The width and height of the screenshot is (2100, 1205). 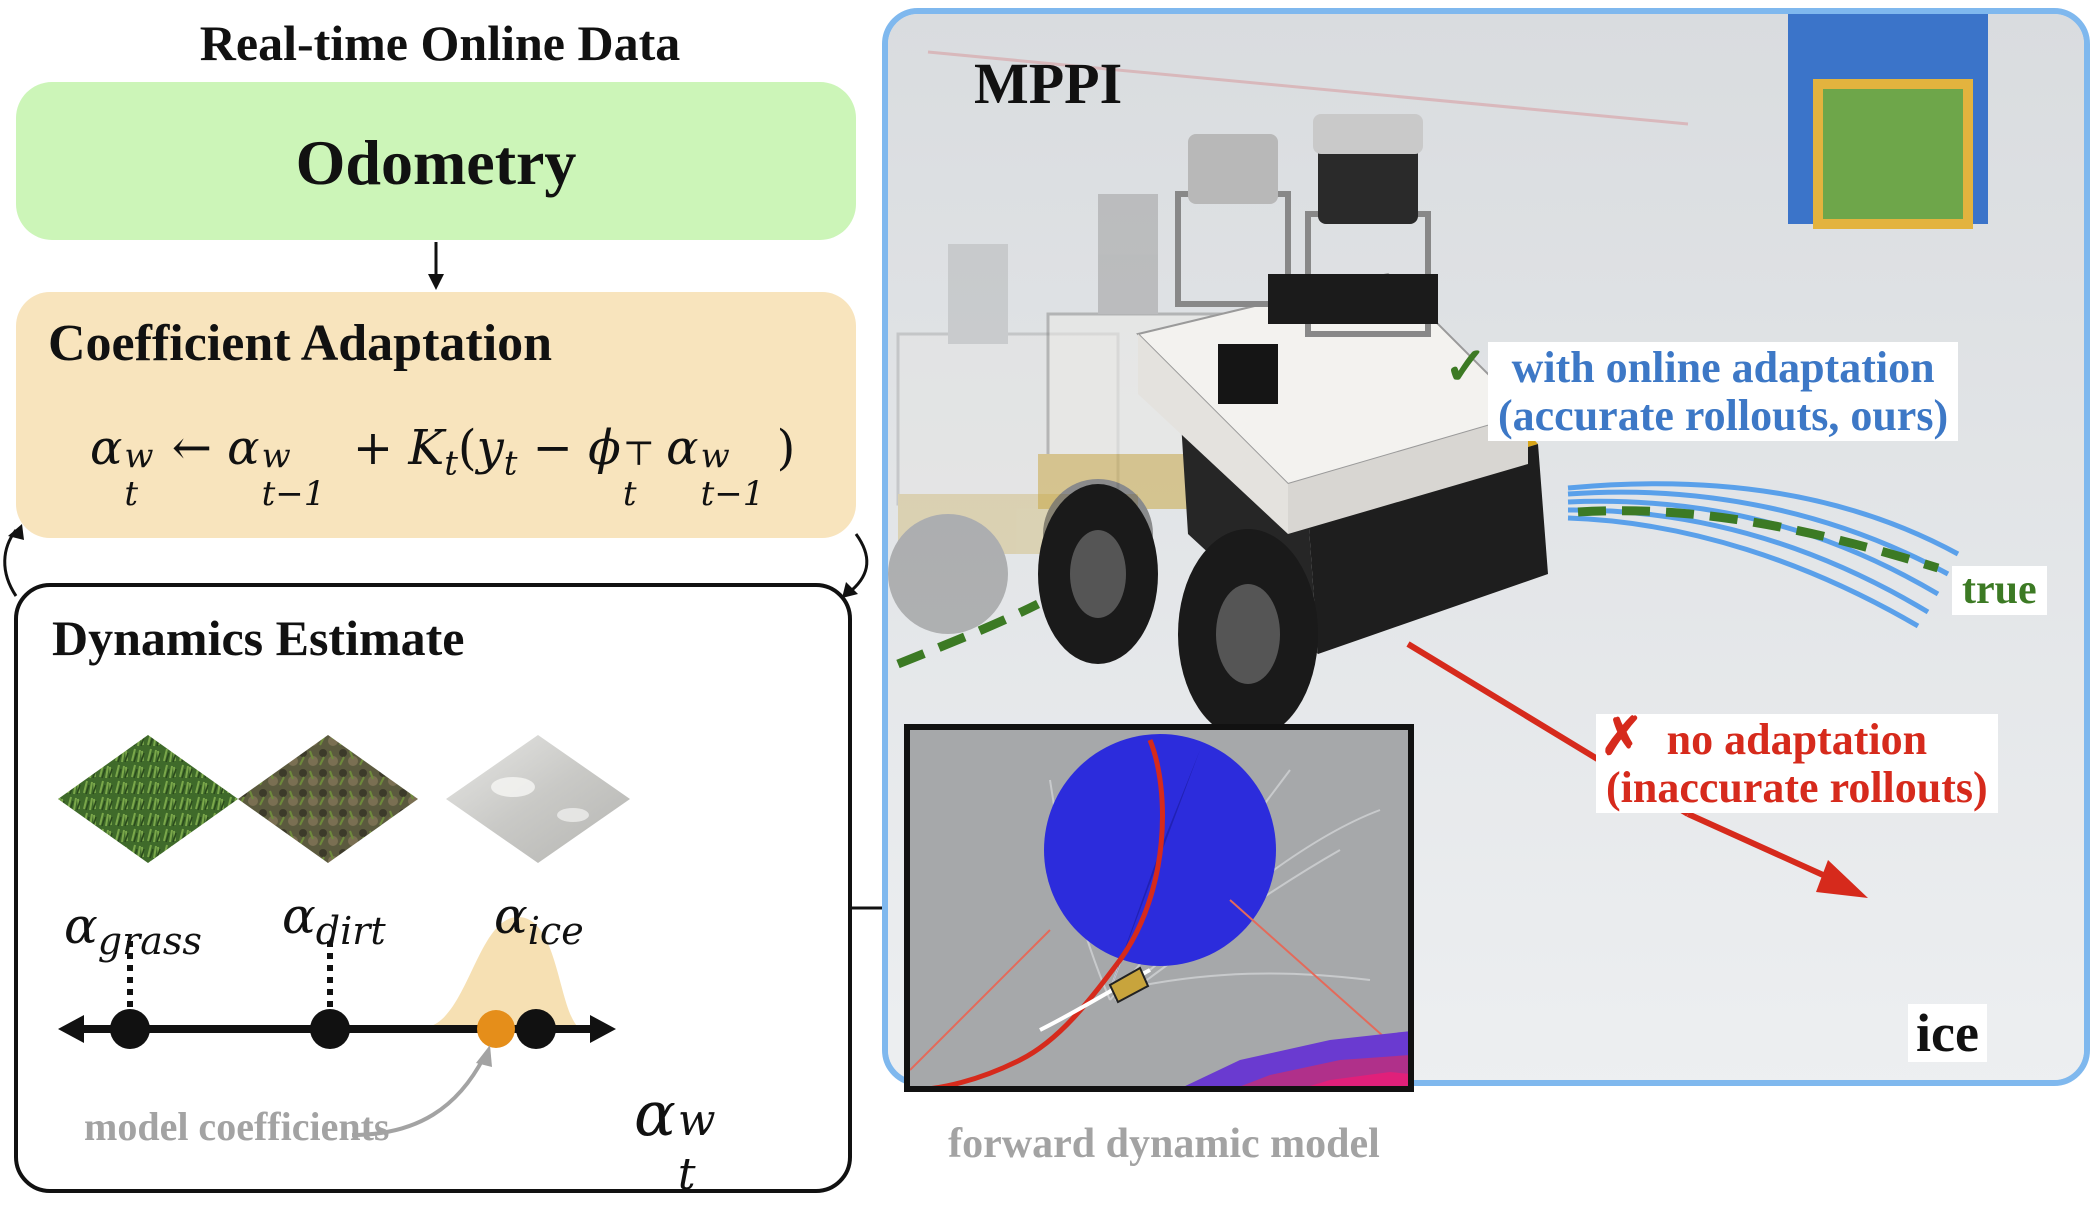 What do you see at coordinates (148, 799) in the screenshot?
I see `grass-tile` at bounding box center [148, 799].